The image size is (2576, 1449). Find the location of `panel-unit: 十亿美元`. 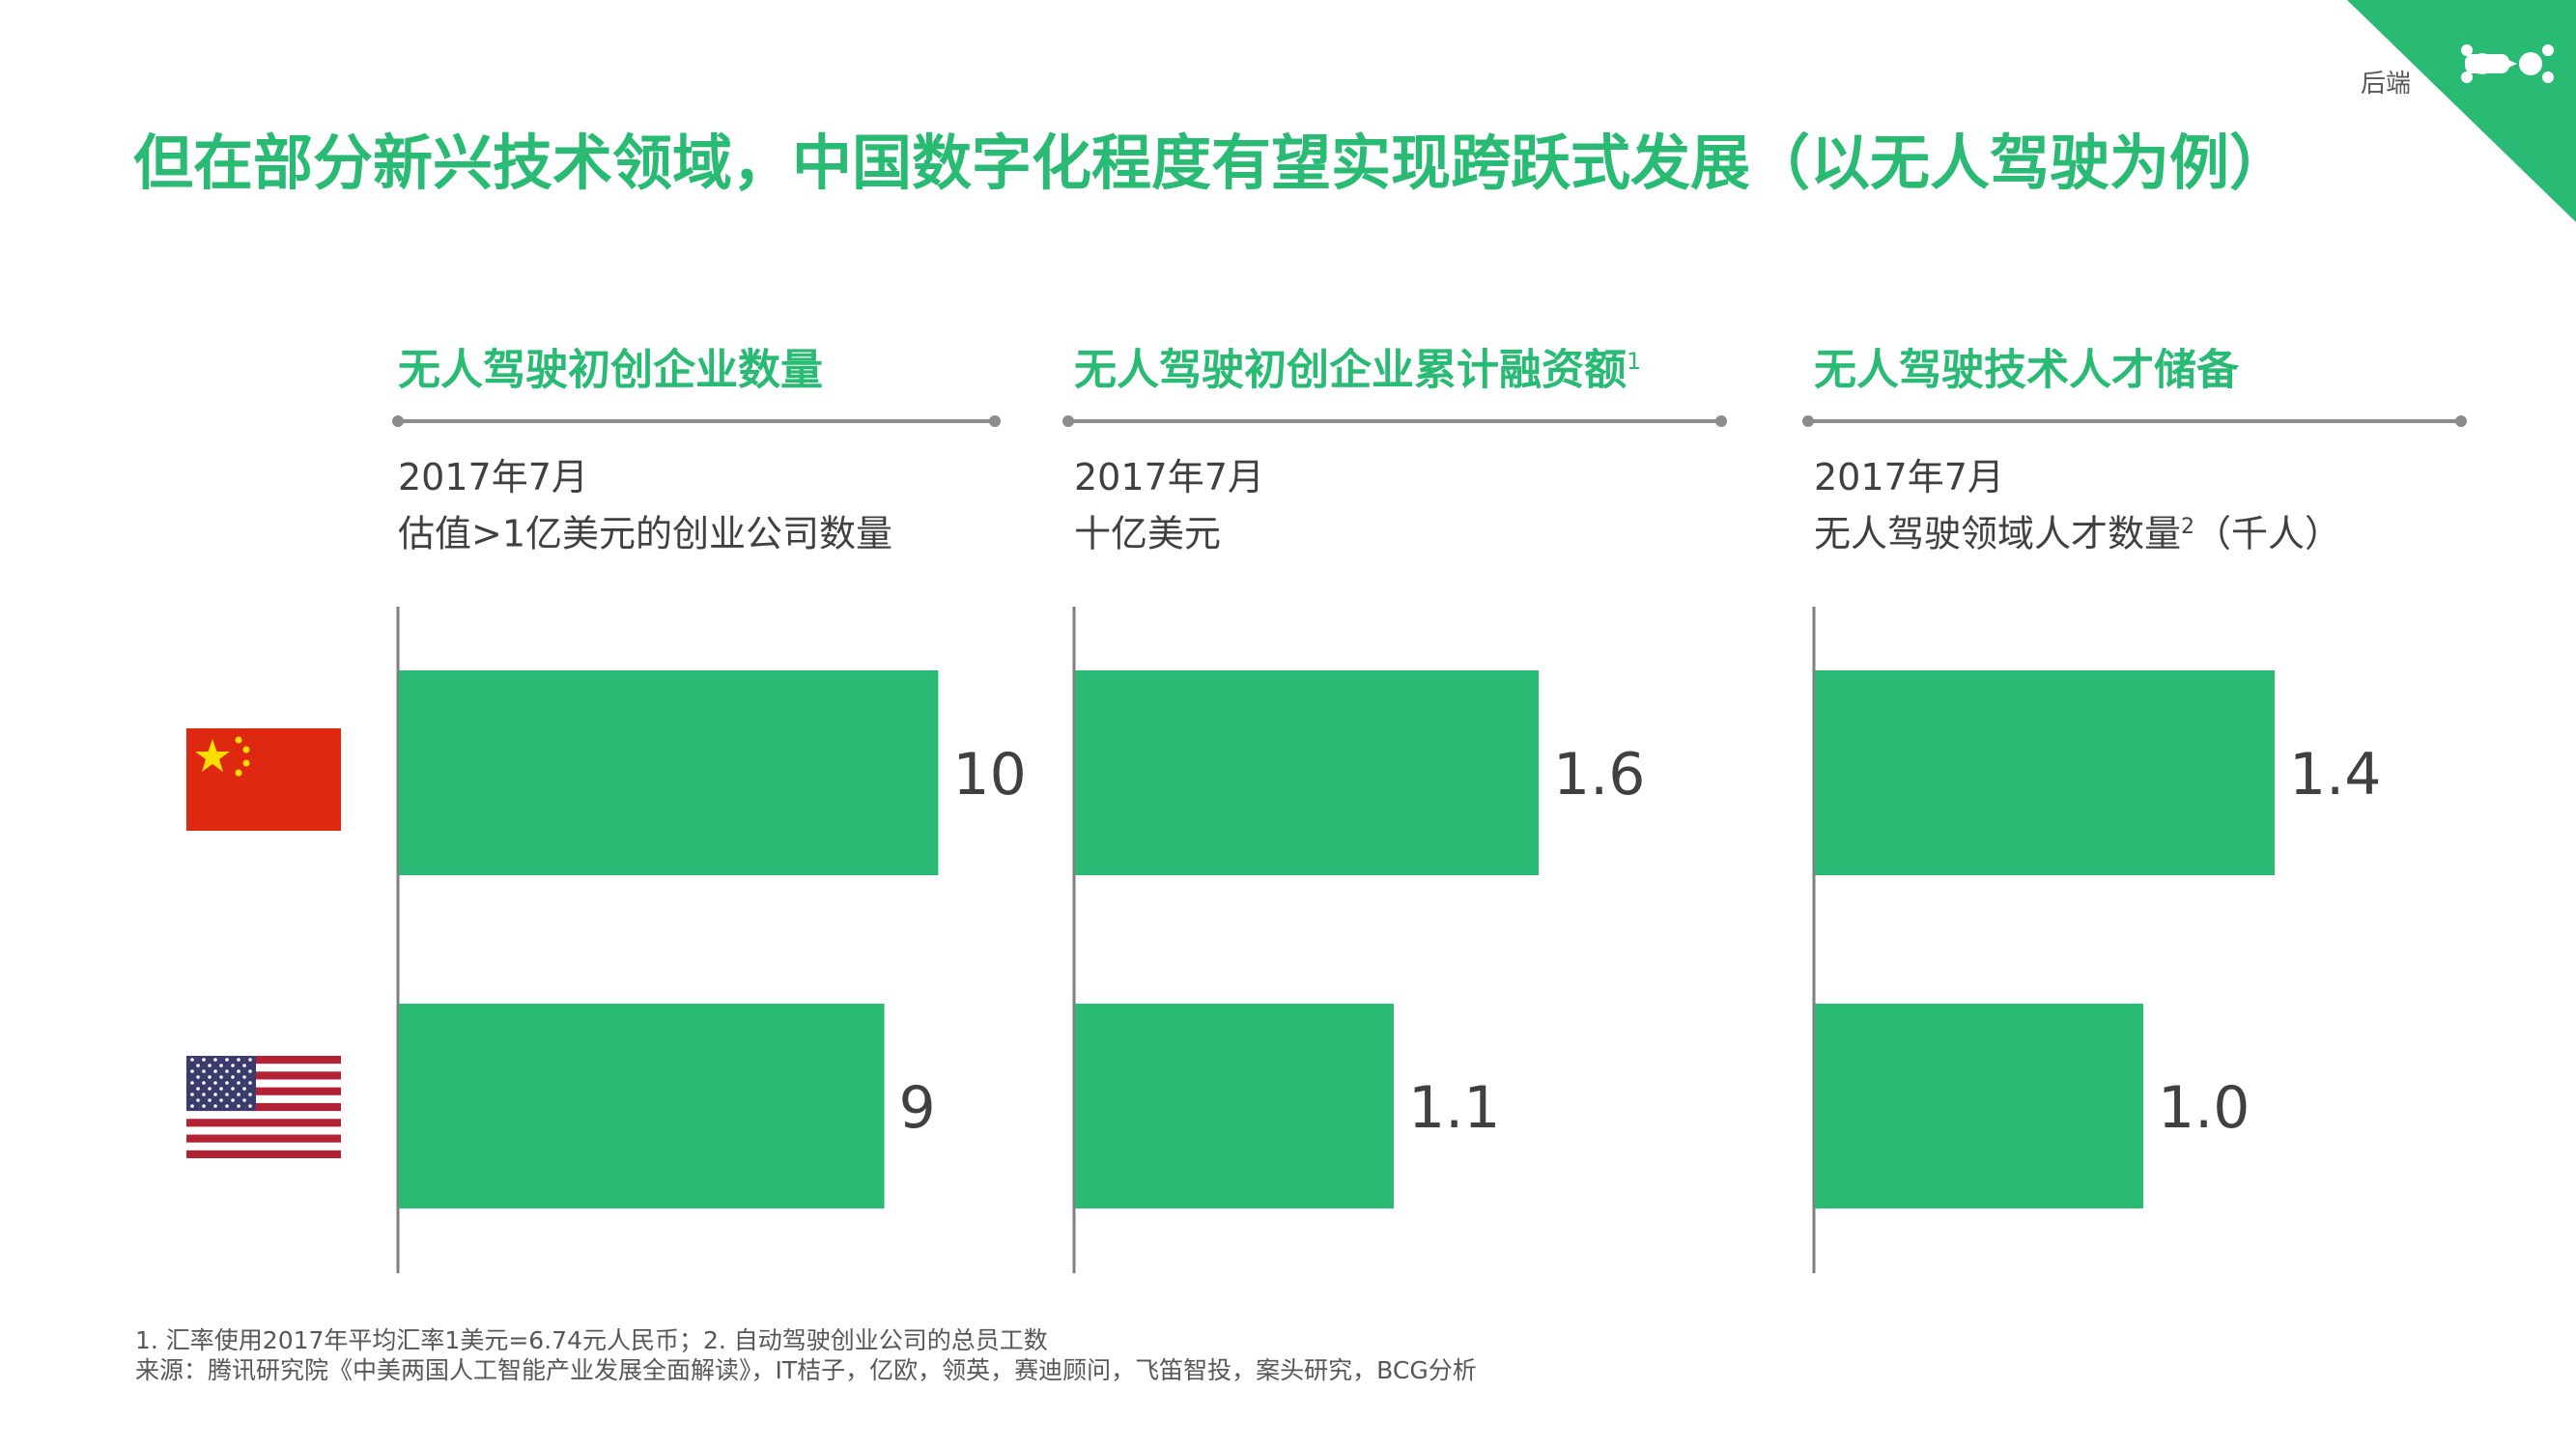

panel-unit: 十亿美元 is located at coordinates (1147, 530).